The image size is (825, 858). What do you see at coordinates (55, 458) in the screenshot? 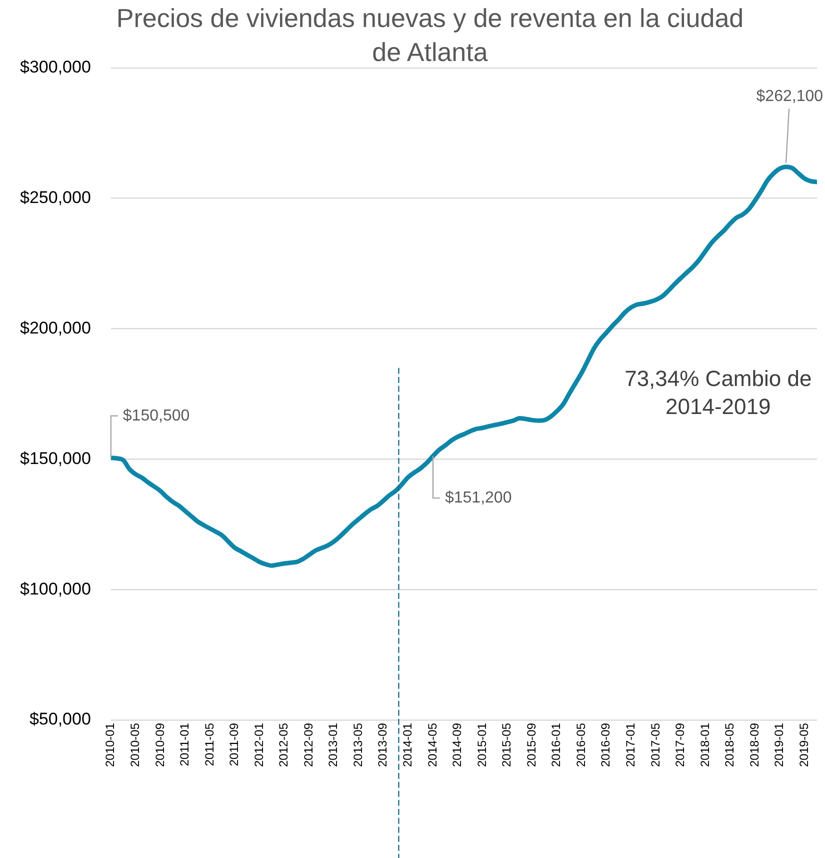
I see `y-tick-label: $150,000` at bounding box center [55, 458].